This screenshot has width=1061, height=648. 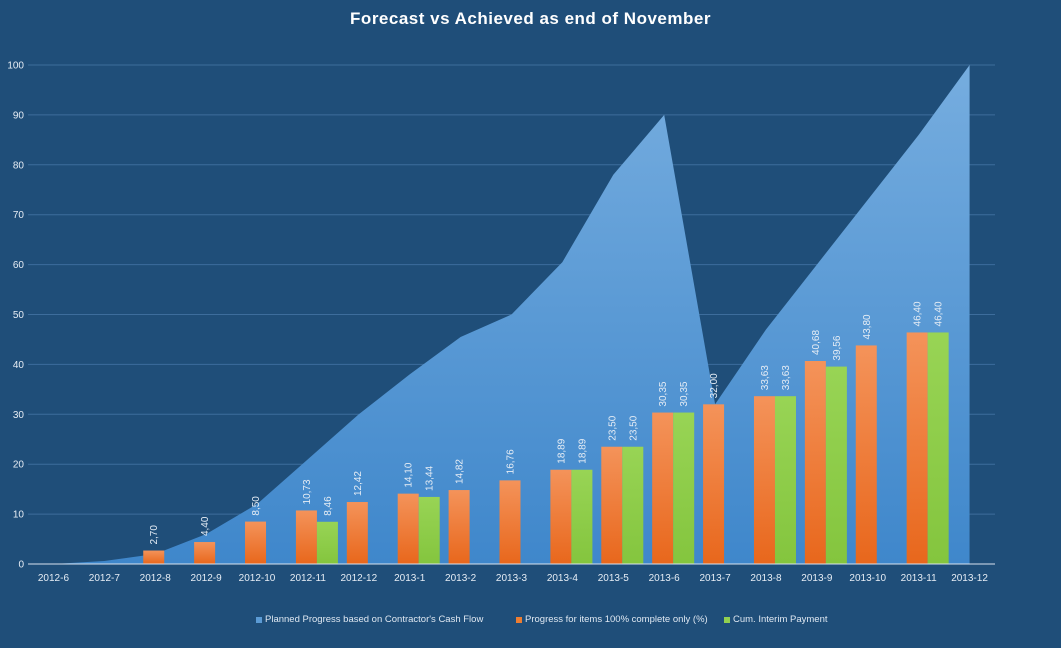 I want to click on data-label: 39,56, so click(x=837, y=347).